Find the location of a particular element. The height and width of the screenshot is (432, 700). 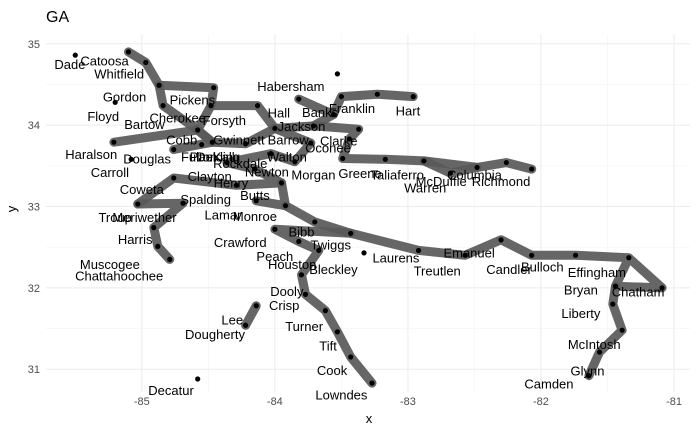

county-label: Clayton is located at coordinates (210, 176).